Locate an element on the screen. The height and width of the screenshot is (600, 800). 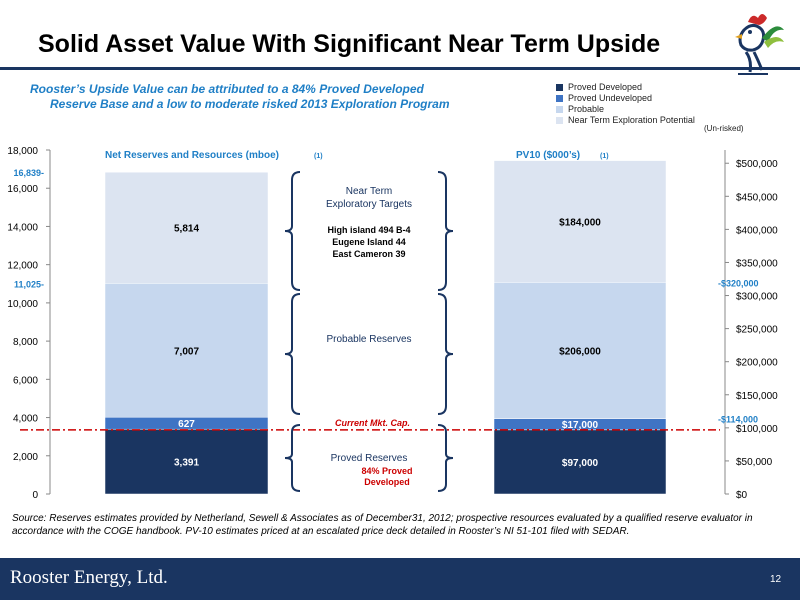
near-term-title-2: Exploratory Targets is located at coordinates (369, 204).